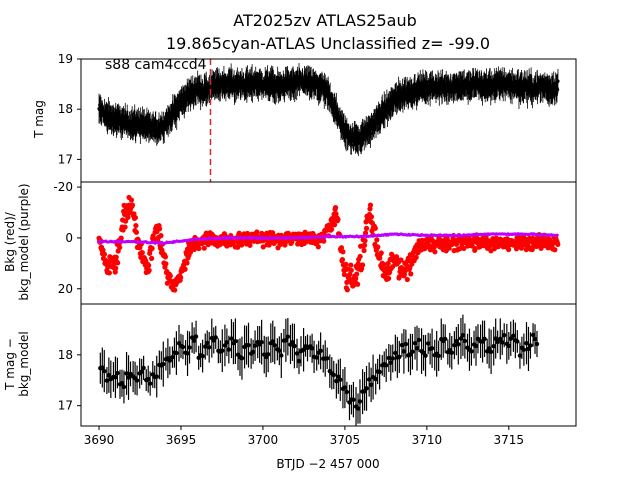  Describe the element at coordinates (263, 440) in the screenshot. I see `x-tick-label: 3700` at that location.